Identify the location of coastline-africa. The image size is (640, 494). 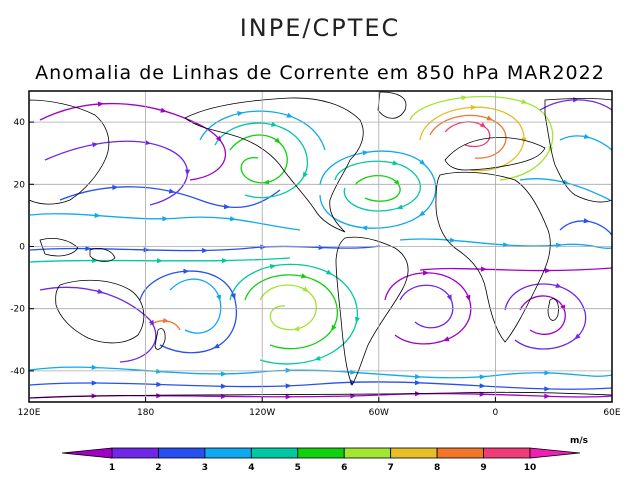
(493, 257).